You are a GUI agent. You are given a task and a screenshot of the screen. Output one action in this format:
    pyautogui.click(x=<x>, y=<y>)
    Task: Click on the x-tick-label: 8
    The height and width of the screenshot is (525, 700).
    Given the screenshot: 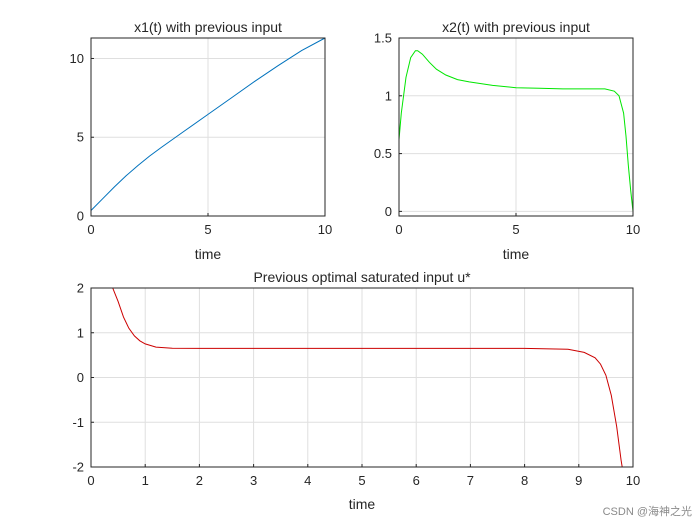 What is the action you would take?
    pyautogui.click(x=524, y=480)
    